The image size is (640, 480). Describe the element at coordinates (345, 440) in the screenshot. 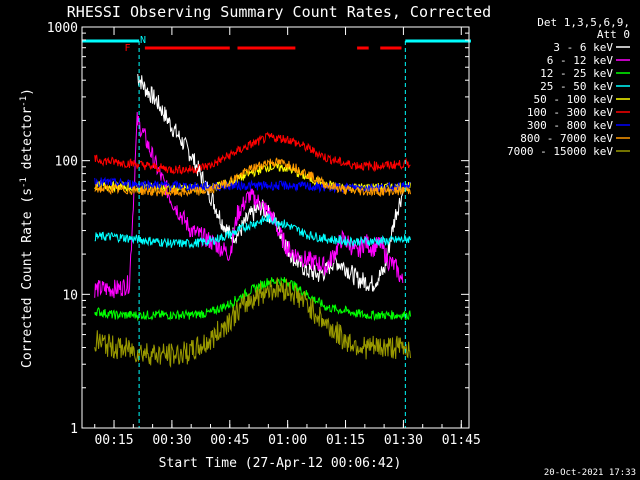

I see `x-tick-label: 01:15` at that location.